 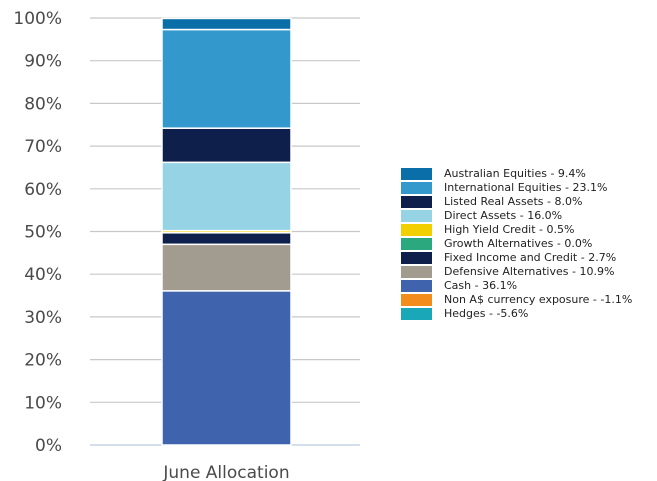 I want to click on legend-label: Hedges - -5.6%, so click(x=486, y=313).